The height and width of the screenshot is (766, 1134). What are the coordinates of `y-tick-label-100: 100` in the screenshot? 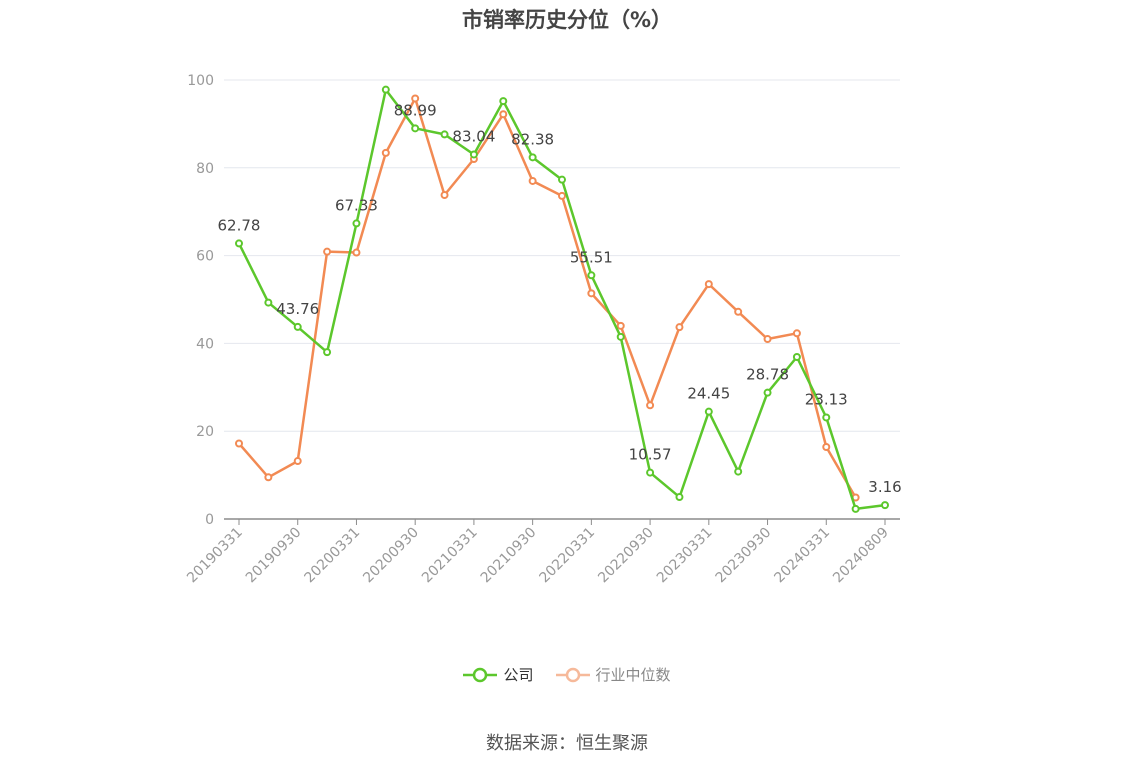 It's located at (200, 81).